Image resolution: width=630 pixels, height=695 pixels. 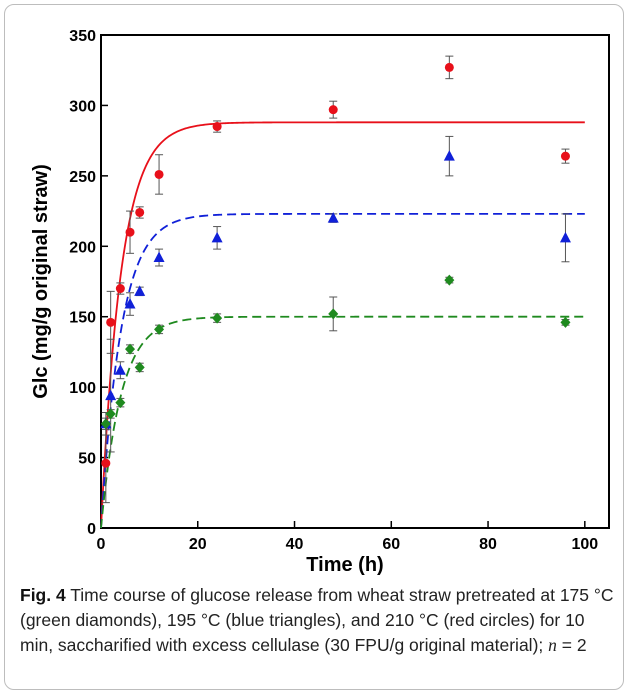 I want to click on y-tick-label: 0, so click(x=91, y=529).